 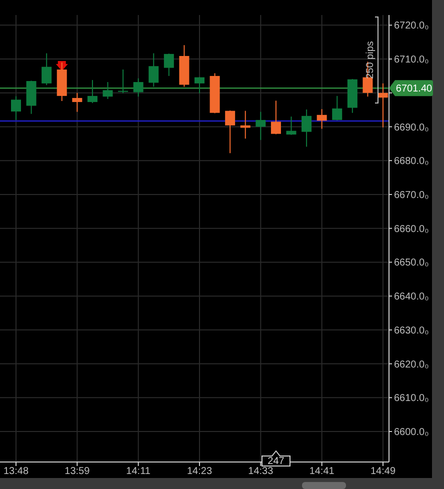 I want to click on x-tick-label: 13:48, so click(x=16, y=471).